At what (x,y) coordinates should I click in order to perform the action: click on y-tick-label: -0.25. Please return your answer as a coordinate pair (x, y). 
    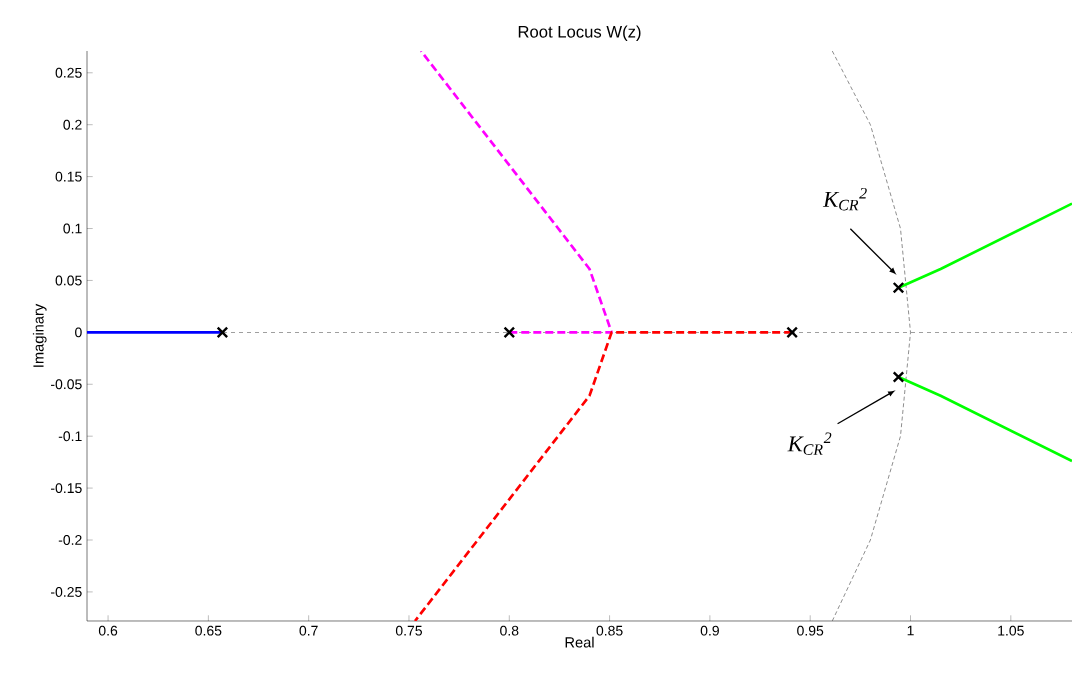
    Looking at the image, I should click on (66, 591).